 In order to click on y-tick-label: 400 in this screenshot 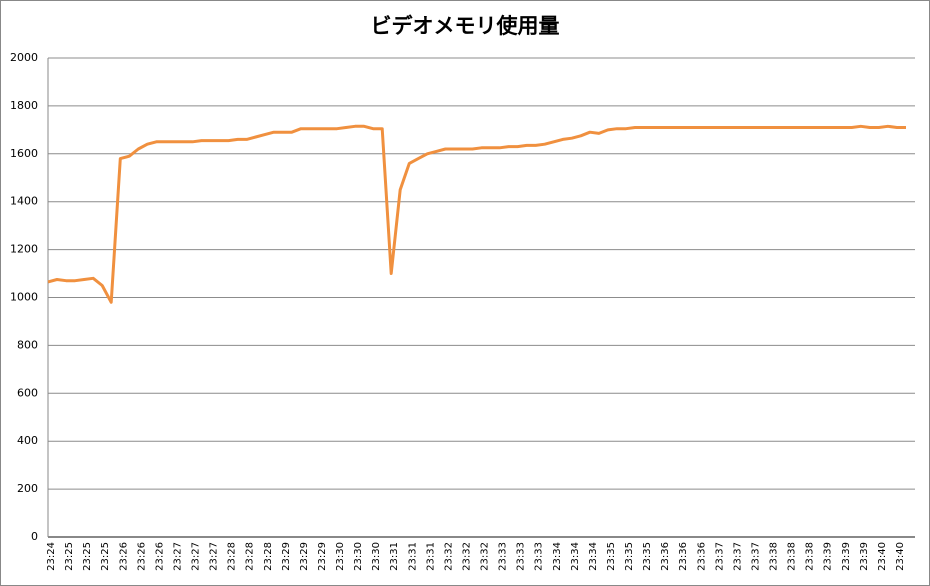, I will do `click(27, 440)`.